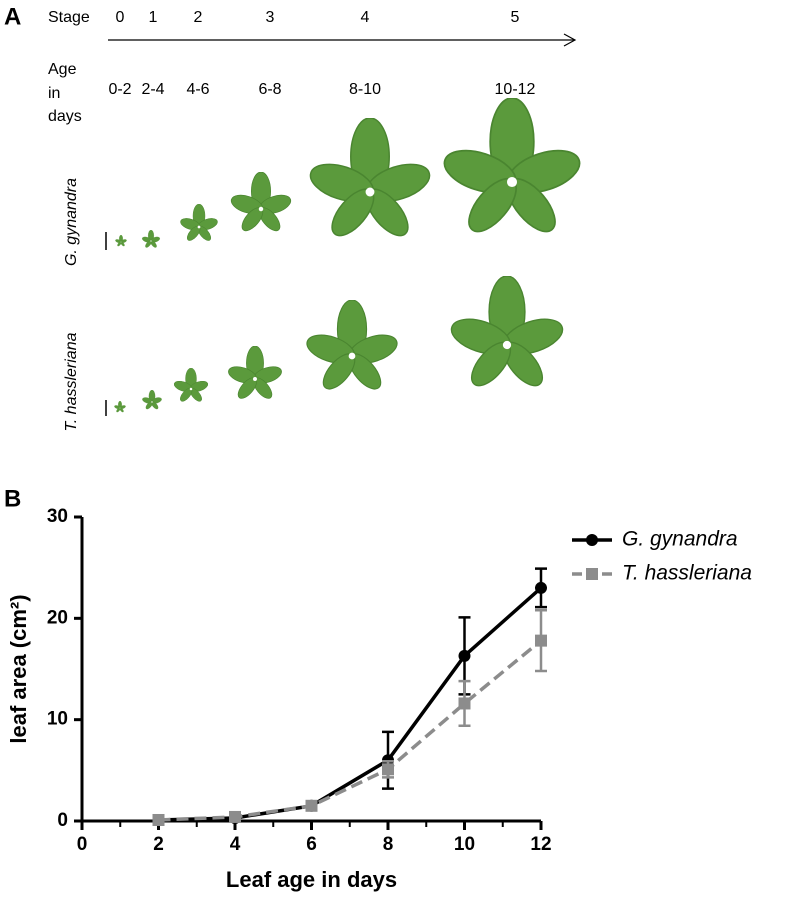 The height and width of the screenshot is (898, 790). I want to click on legend-label: T. hassleriana, so click(687, 573).